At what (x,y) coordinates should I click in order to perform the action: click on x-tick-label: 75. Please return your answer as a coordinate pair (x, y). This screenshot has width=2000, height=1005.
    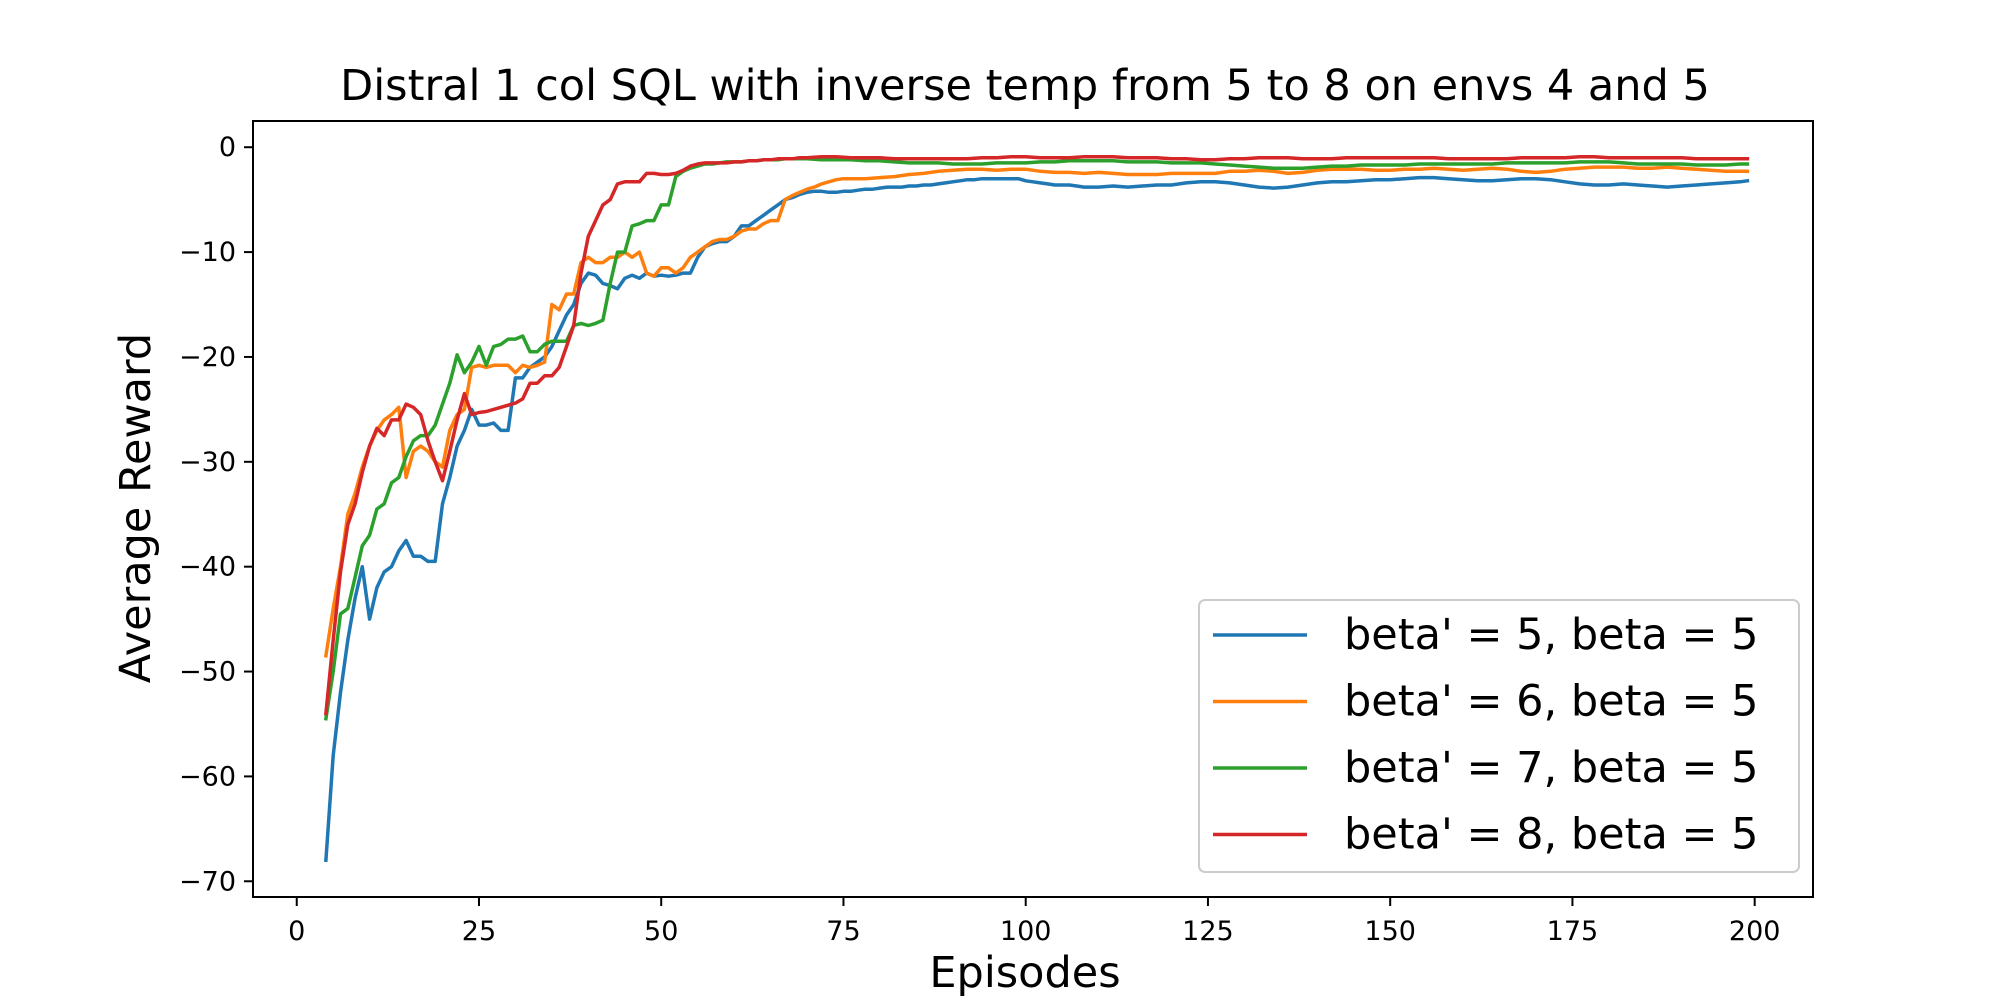
    Looking at the image, I should click on (843, 931).